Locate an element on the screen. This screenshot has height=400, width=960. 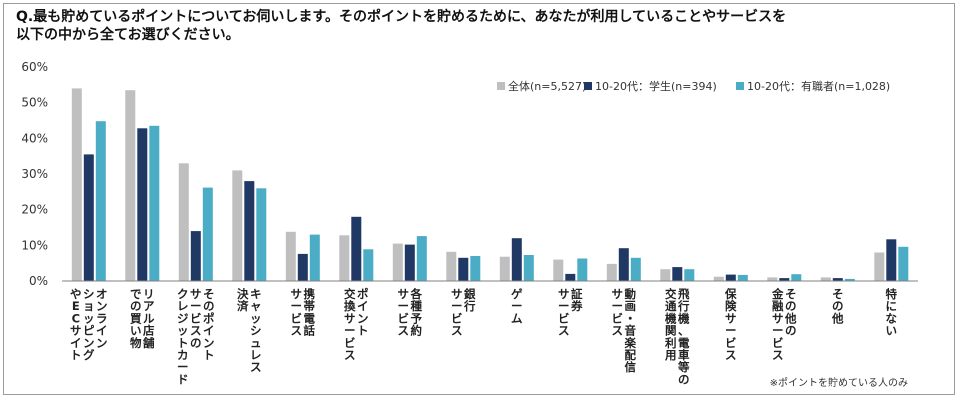
question-line-2: 以下の中から全てお選びください。 is located at coordinates (128, 35).